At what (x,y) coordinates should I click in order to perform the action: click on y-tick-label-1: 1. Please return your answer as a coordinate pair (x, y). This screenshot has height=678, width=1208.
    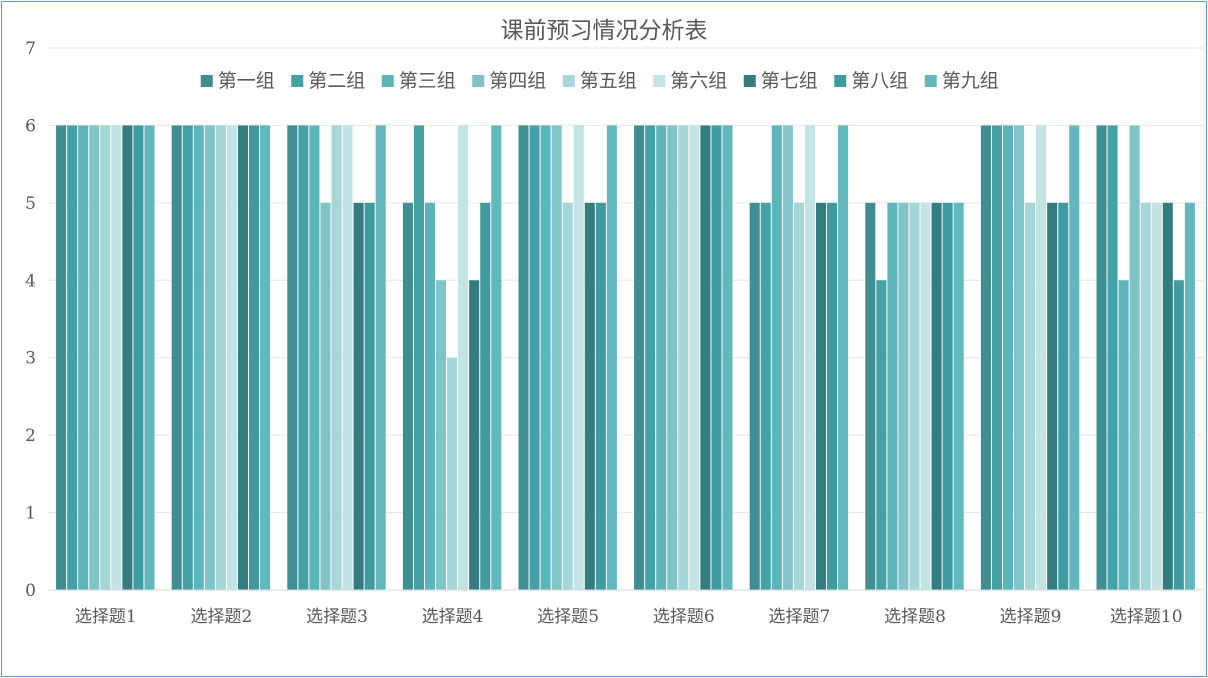
    Looking at the image, I should click on (30, 514).